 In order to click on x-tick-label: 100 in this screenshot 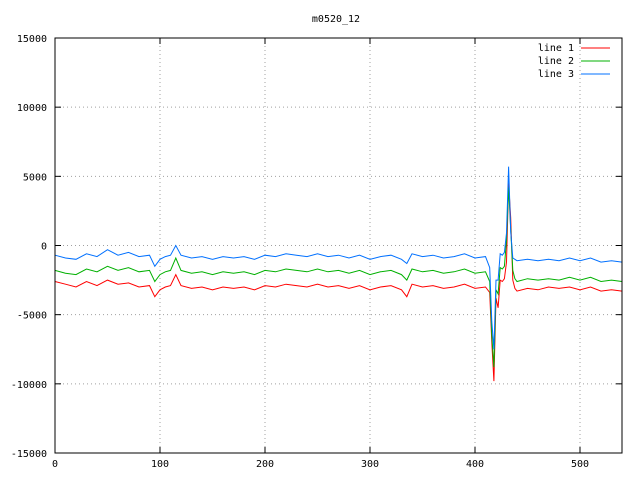, I will do `click(160, 464)`.